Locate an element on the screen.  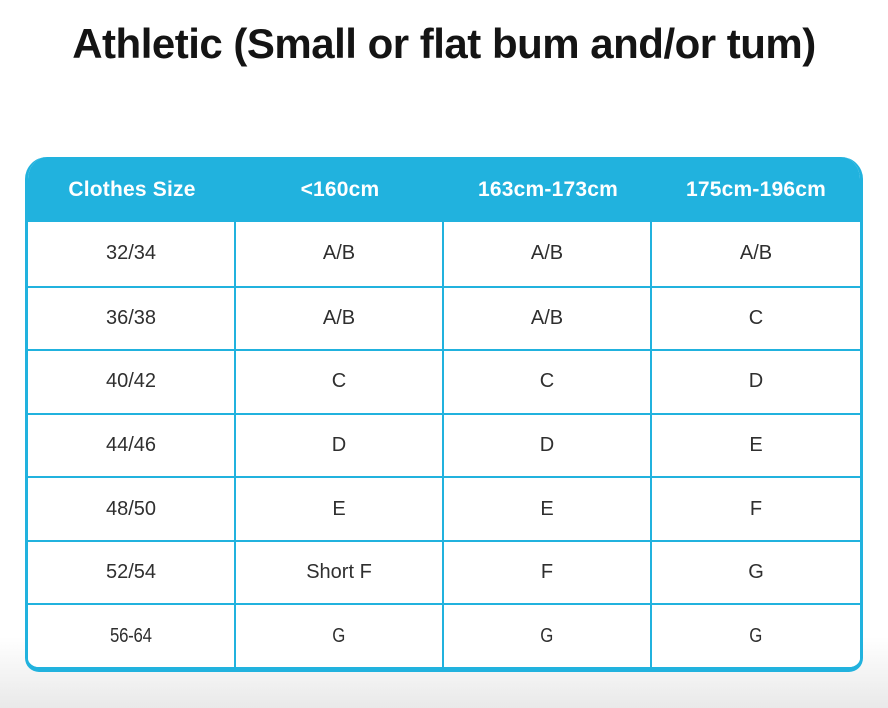
row-size-cell: 36/38 is located at coordinates (132, 317).